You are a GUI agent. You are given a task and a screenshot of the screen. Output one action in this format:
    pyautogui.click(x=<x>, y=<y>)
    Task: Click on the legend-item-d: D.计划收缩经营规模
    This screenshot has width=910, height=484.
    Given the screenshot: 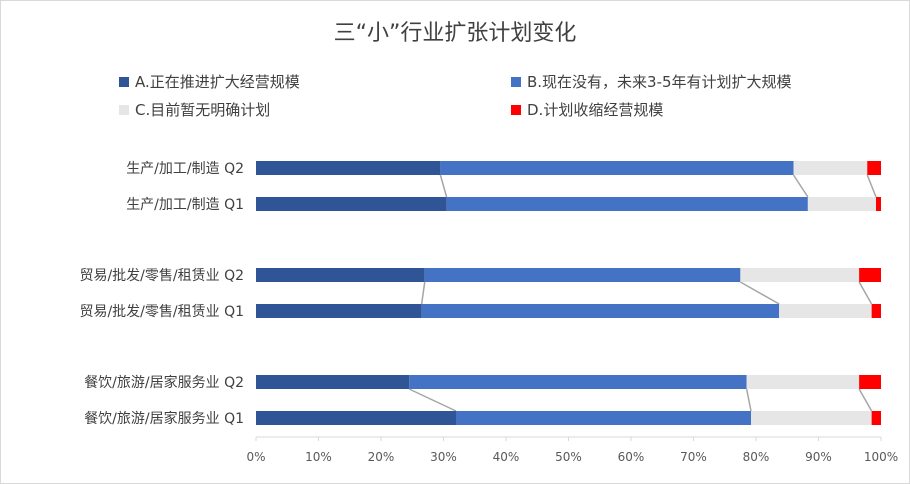 What is the action you would take?
    pyautogui.click(x=587, y=109)
    